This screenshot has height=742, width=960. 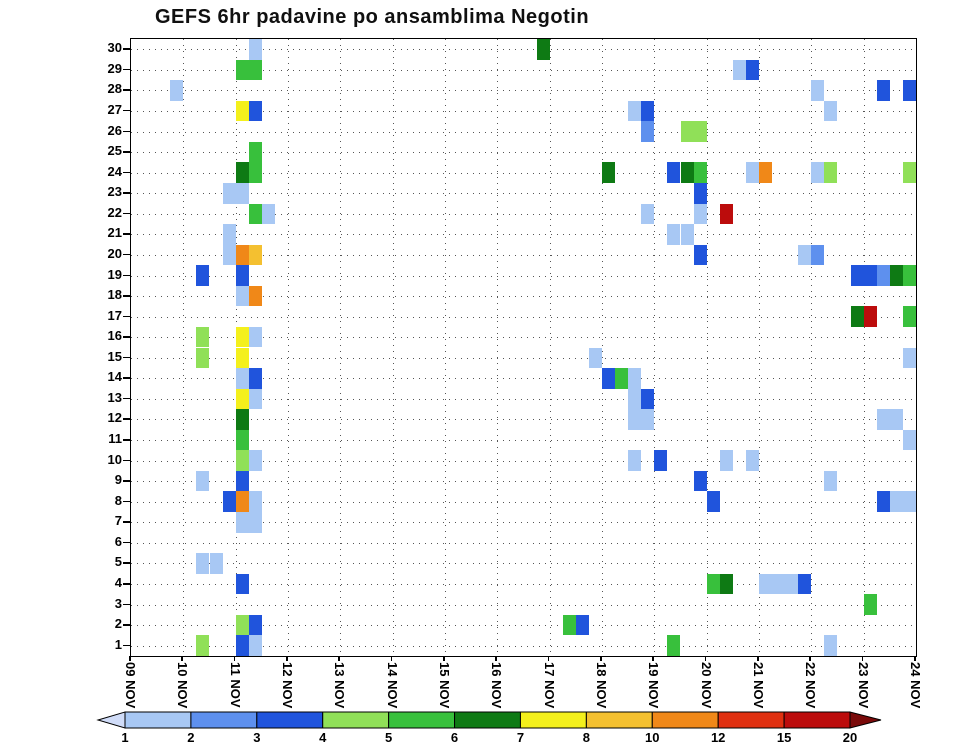 I want to click on y-tick-label: 30, so click(x=114, y=48).